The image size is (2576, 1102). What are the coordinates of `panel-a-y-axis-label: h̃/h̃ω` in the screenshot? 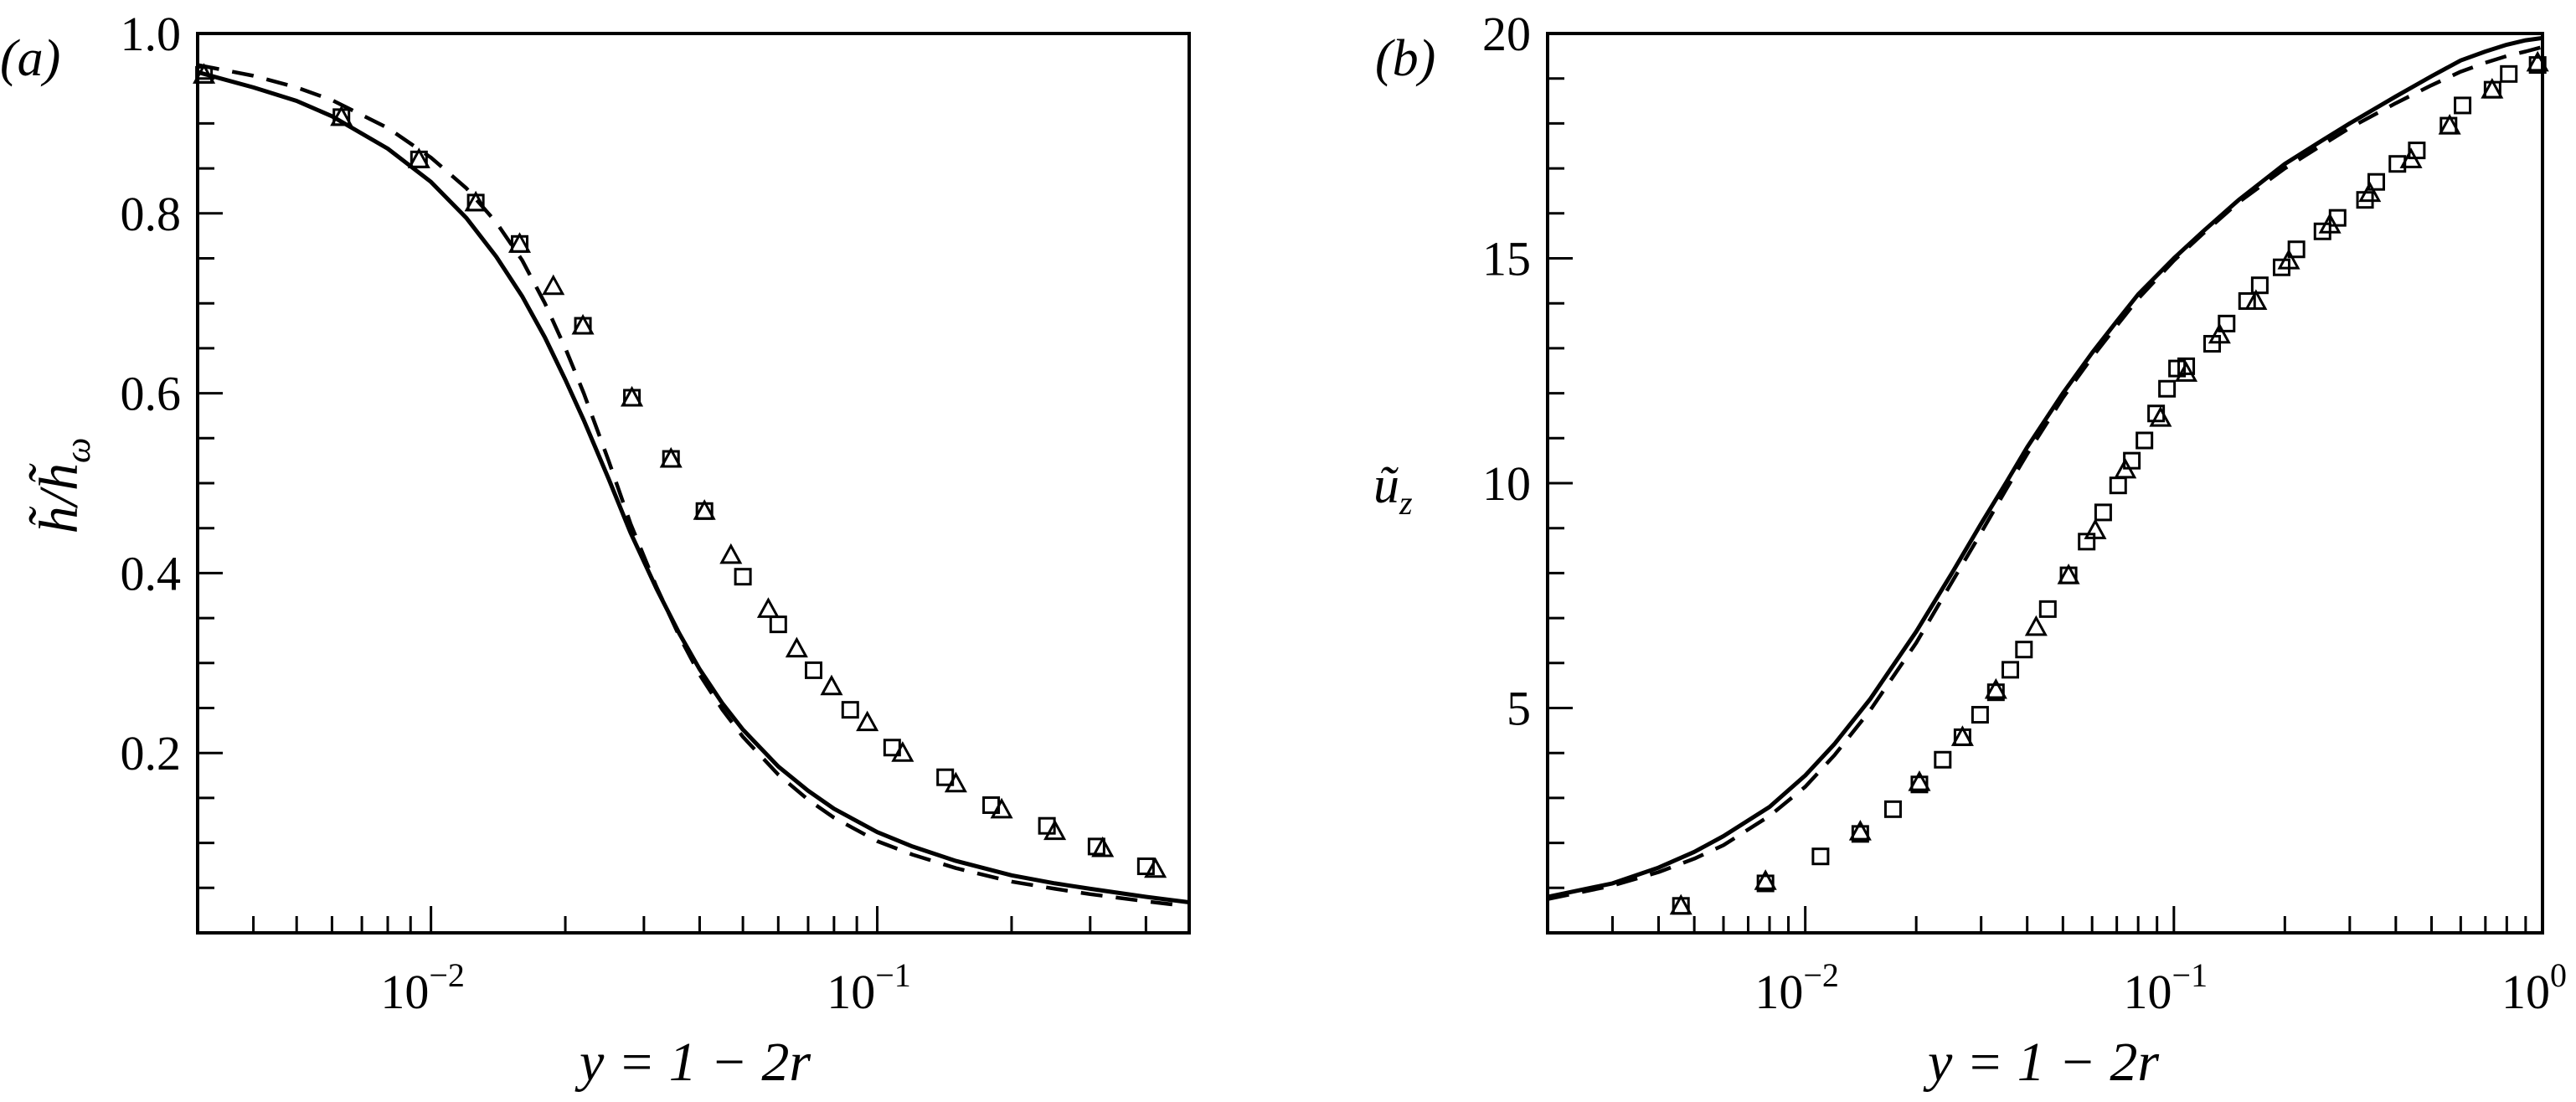 It's located at (63, 486).